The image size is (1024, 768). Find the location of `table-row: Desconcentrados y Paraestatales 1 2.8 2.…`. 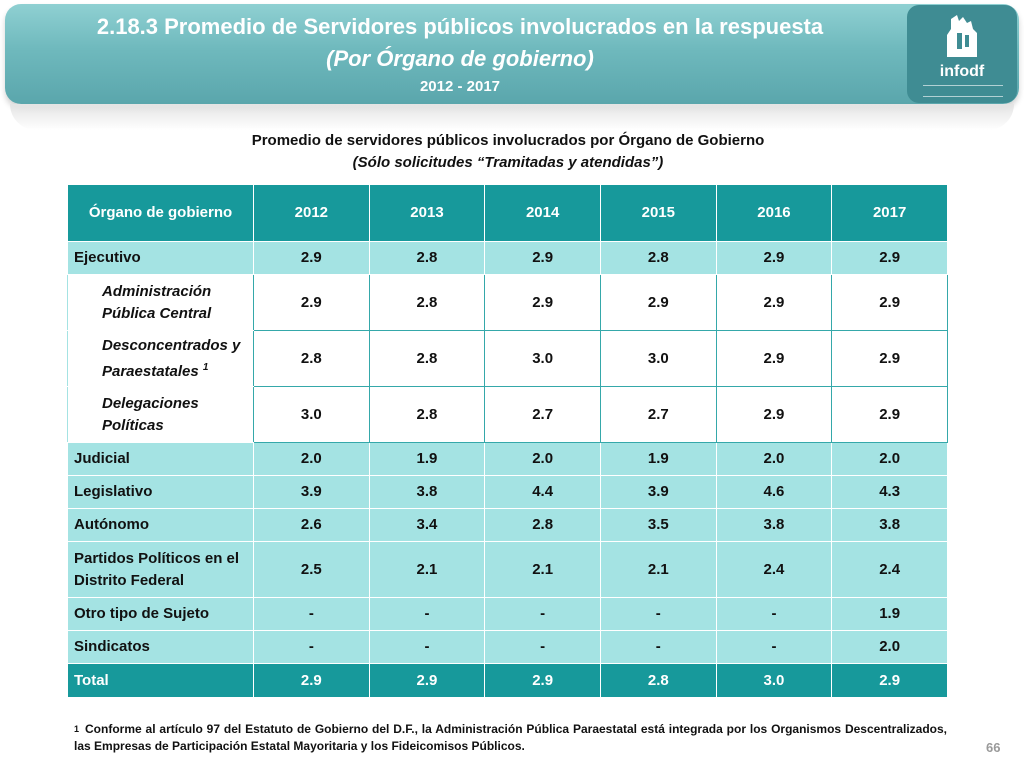

table-row: Desconcentrados y Paraestatales 1 2.8 2.… is located at coordinates (507, 358).